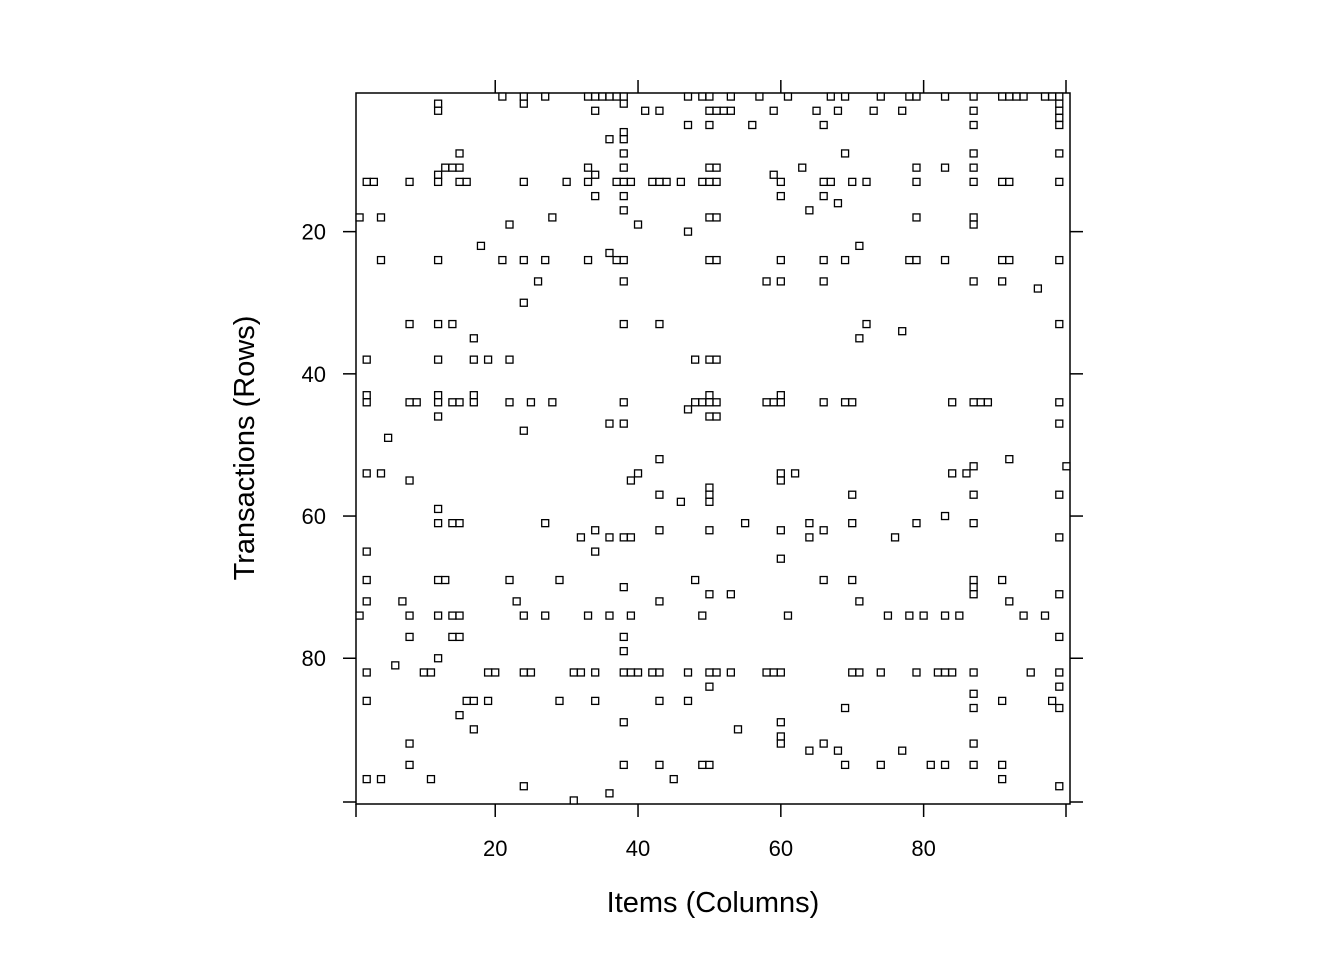  What do you see at coordinates (245, 448) in the screenshot?
I see `y-axis-title: Transactions (Rows)` at bounding box center [245, 448].